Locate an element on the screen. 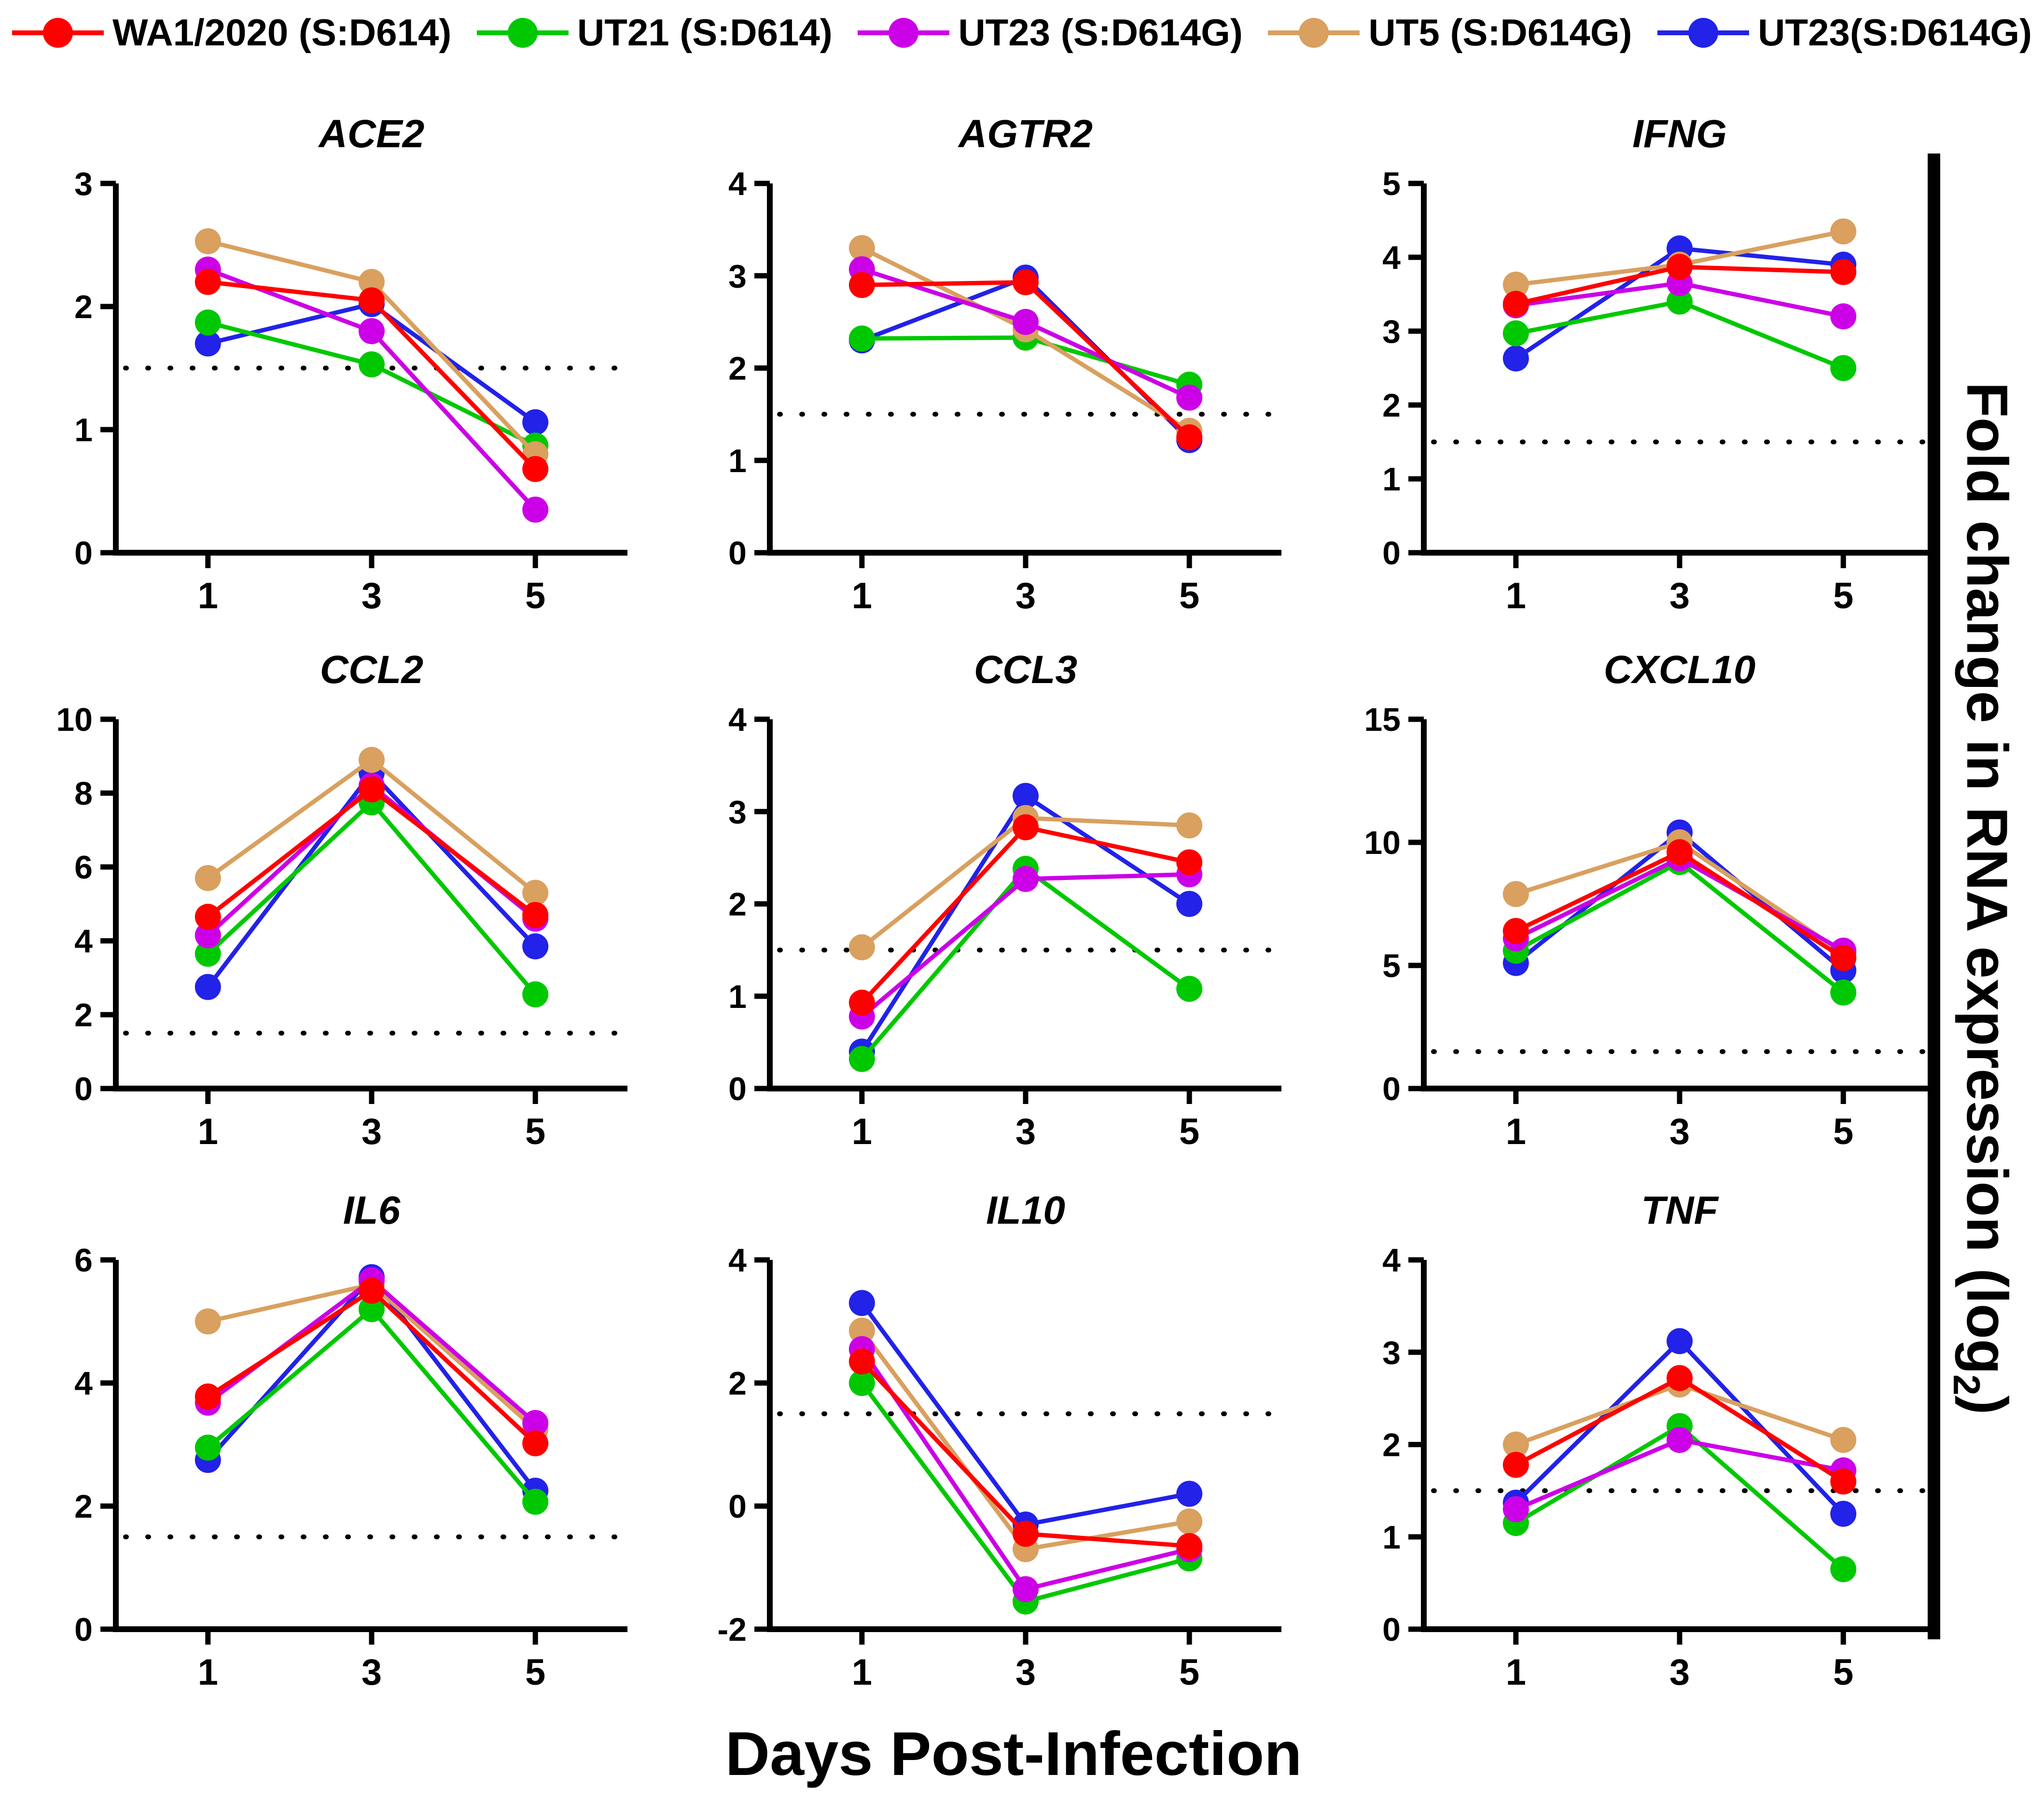  y-tick-label: 6 is located at coordinates (84, 867).